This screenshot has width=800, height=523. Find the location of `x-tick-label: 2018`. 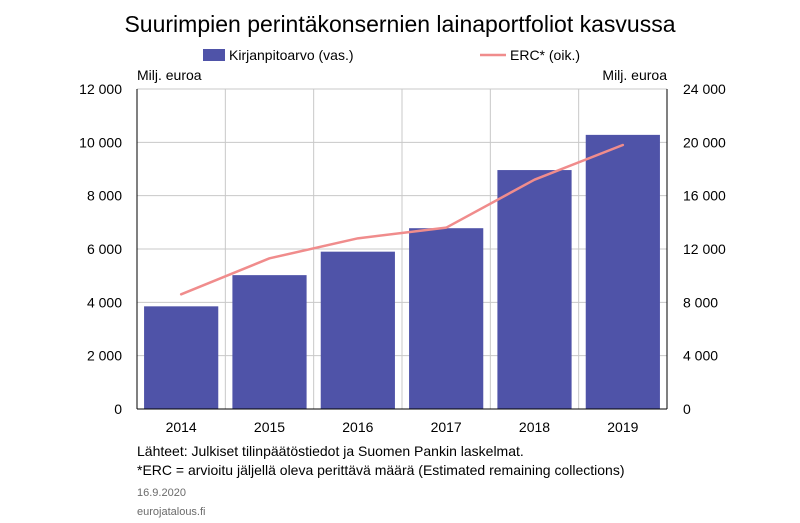

x-tick-label: 2018 is located at coordinates (534, 427).